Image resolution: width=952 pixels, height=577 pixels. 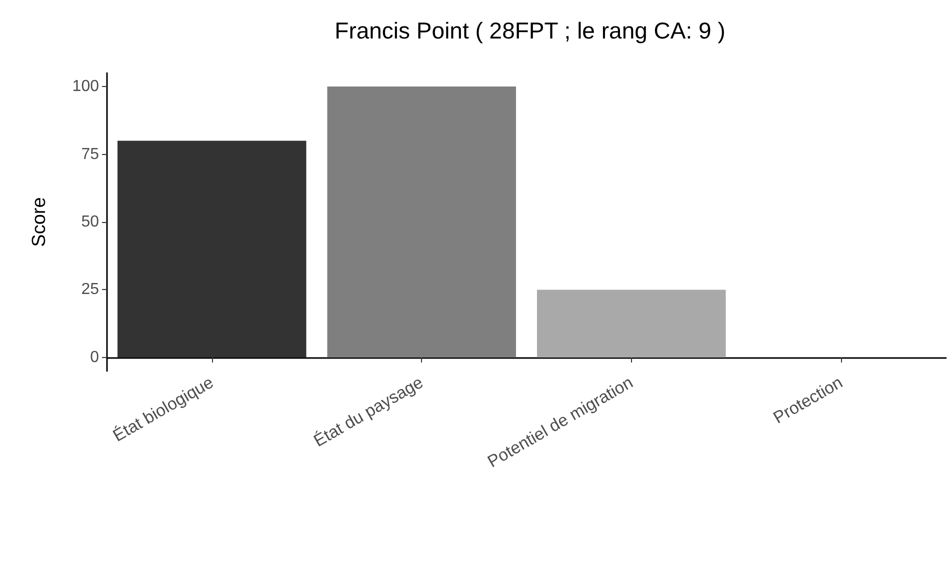 I want to click on y-tick-label: 25, so click(x=90, y=289).